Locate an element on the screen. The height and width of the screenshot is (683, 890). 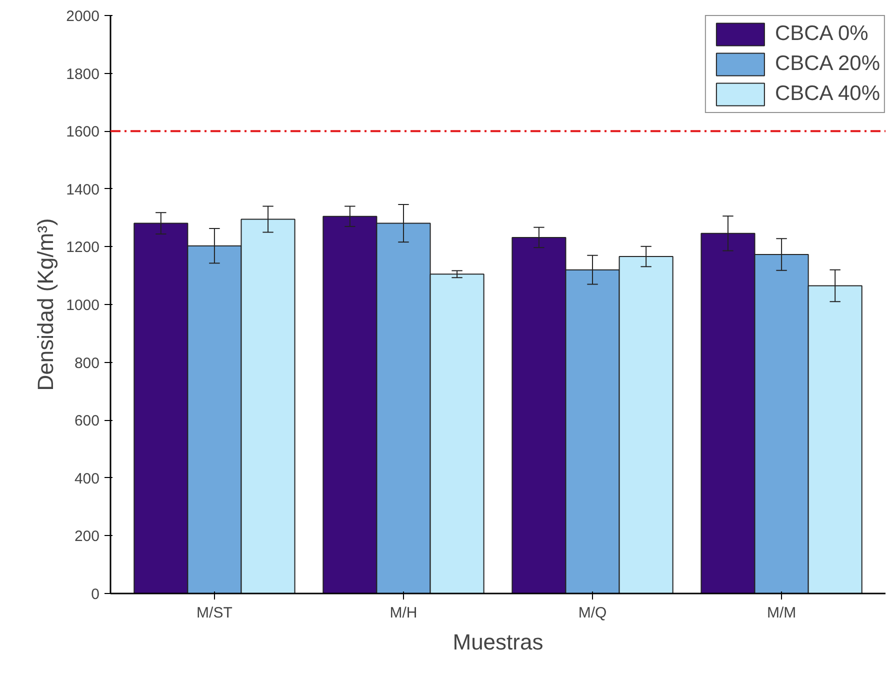
y-tick-label: 1400 is located at coordinates (83, 189).